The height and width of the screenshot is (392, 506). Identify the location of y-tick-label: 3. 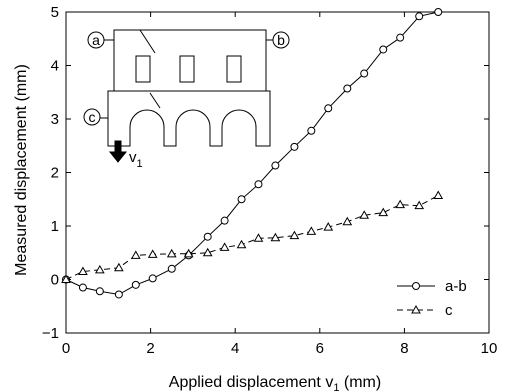
(55, 119).